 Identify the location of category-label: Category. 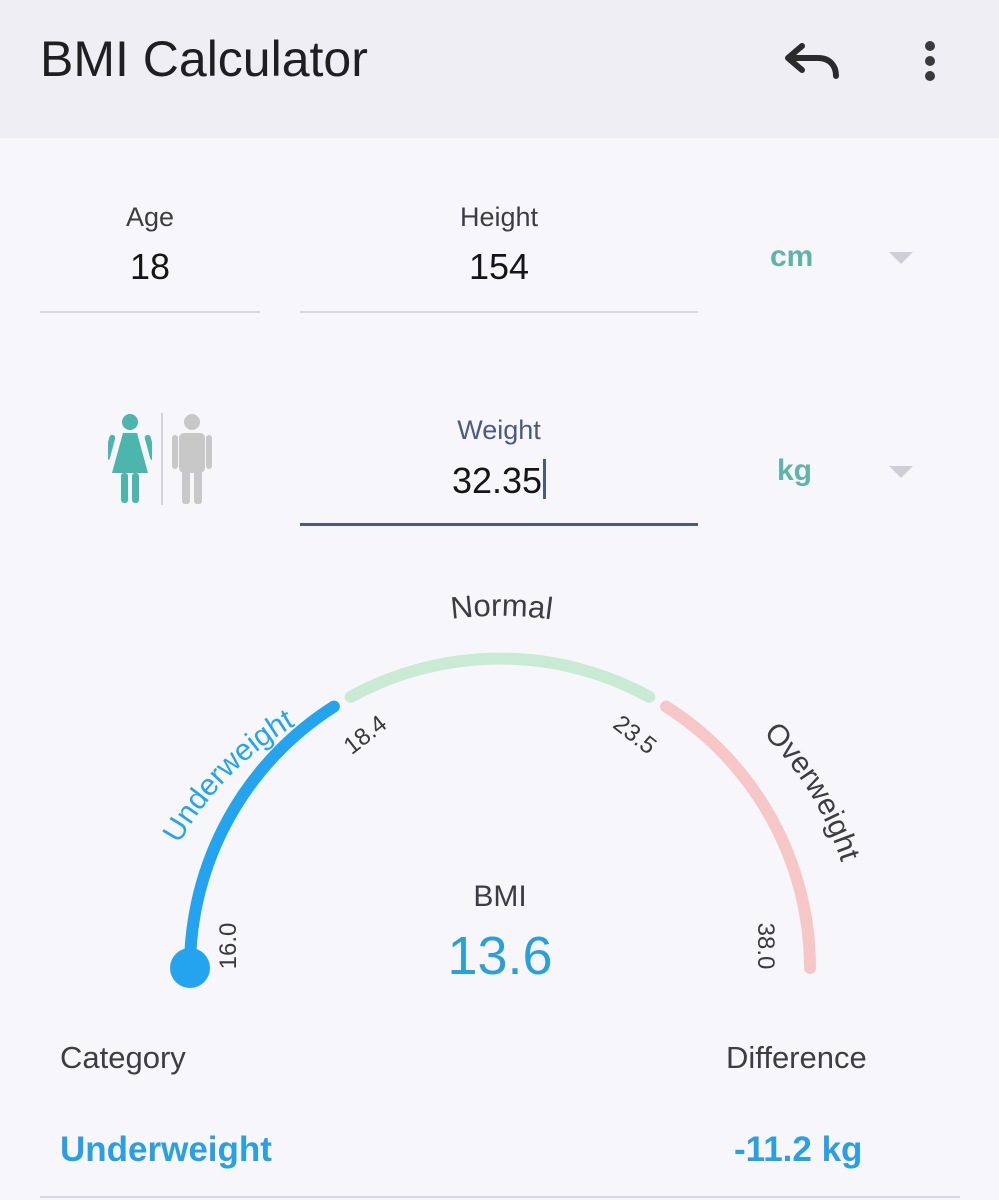
(123, 1057).